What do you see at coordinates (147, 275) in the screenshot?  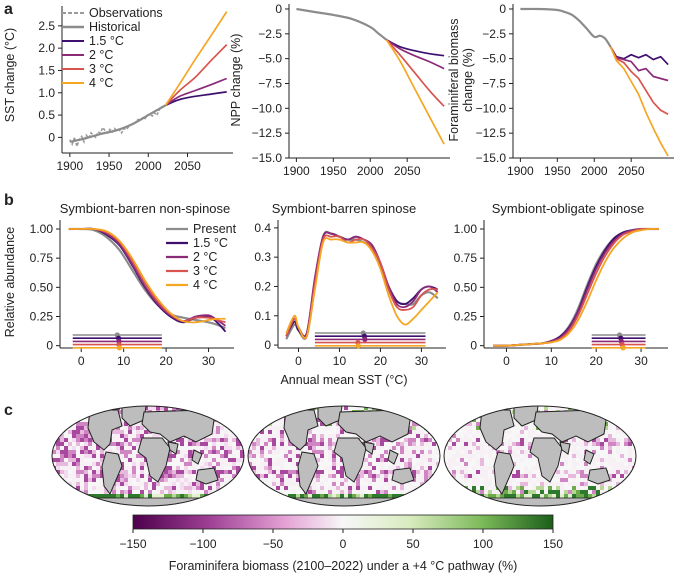 I see `b1-curve-c4` at bounding box center [147, 275].